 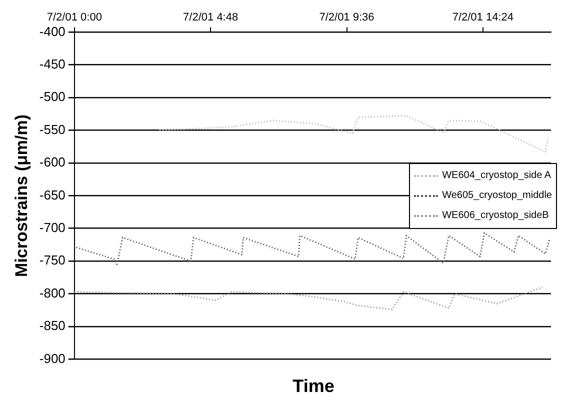 What do you see at coordinates (52, 227) in the screenshot?
I see `y-tick-label: -700` at bounding box center [52, 227].